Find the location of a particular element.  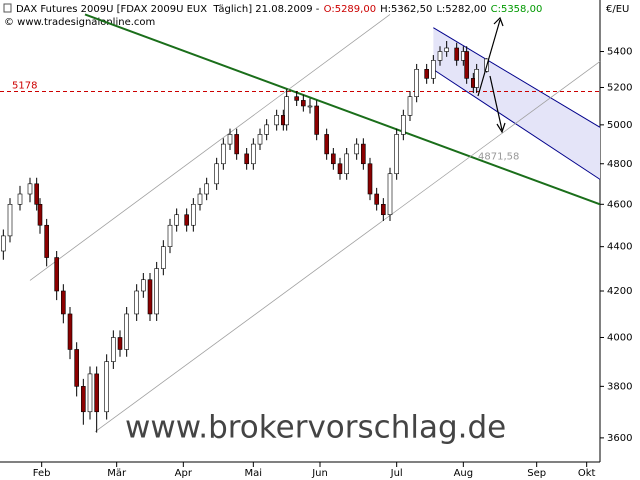

x-tick-label: Apr is located at coordinates (184, 473).